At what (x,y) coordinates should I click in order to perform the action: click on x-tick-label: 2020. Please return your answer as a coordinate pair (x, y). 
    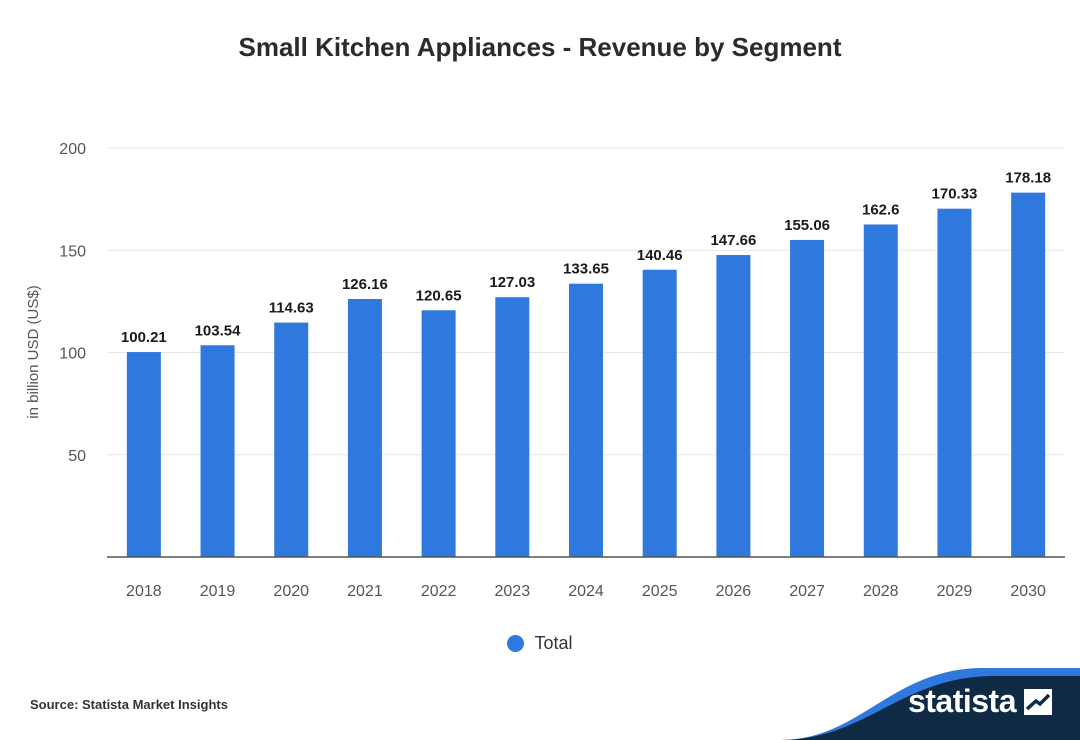
    Looking at the image, I should click on (291, 591).